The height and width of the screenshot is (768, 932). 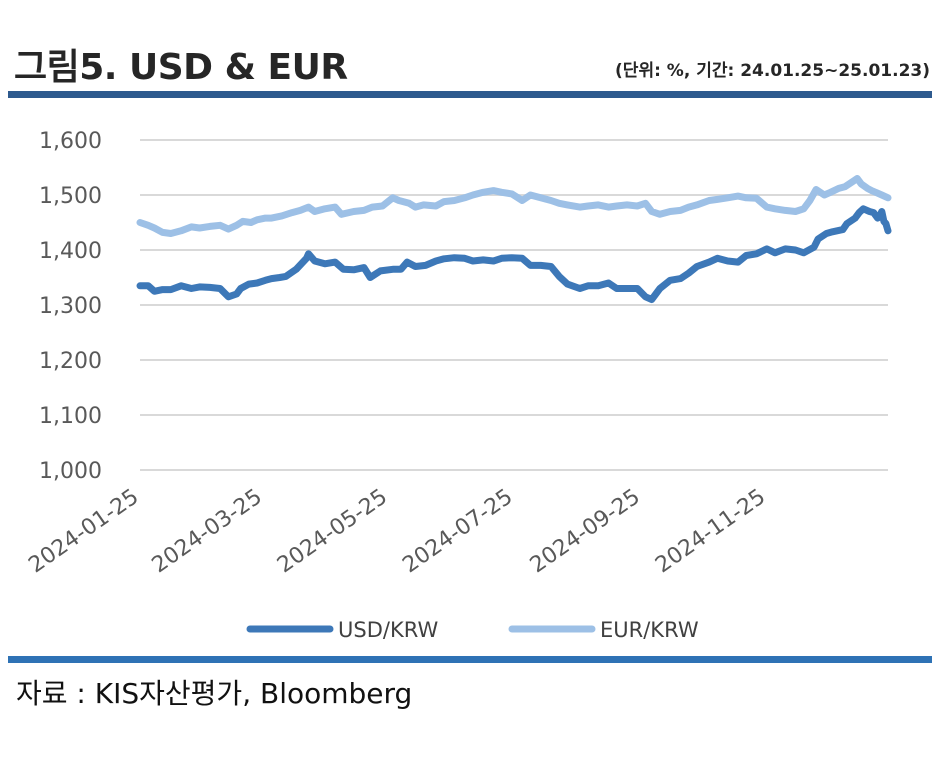 What do you see at coordinates (457, 531) in the screenshot?
I see `x-tick-label: 2024-07-25` at bounding box center [457, 531].